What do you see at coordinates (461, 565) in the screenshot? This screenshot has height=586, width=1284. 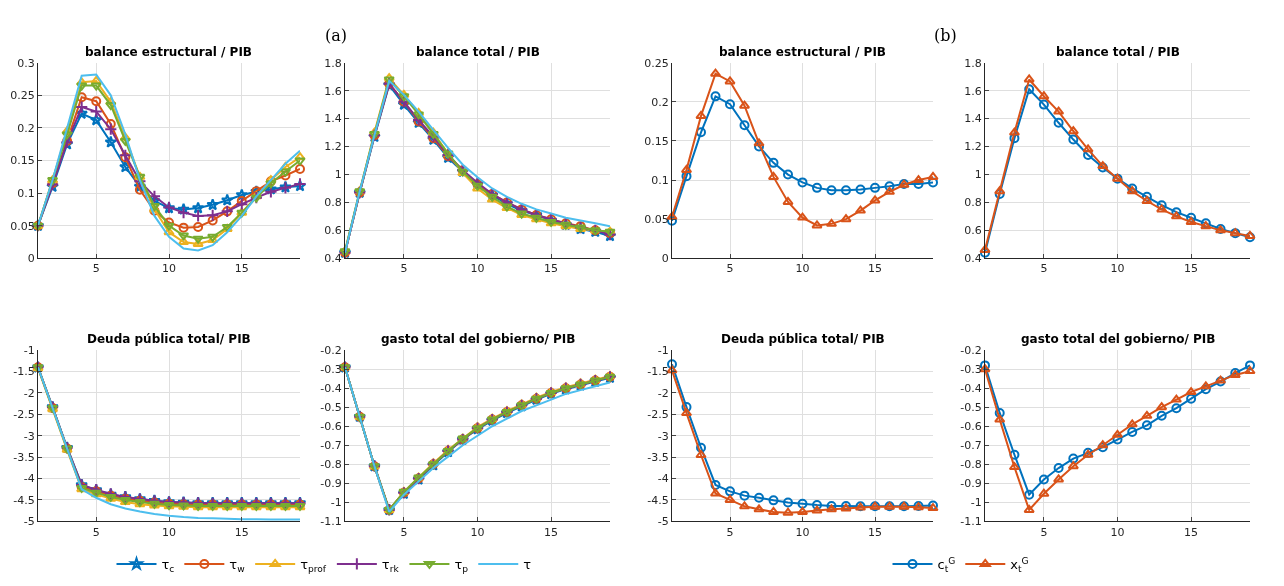 I see `legend-label: τ$_{p}$` at bounding box center [461, 565].